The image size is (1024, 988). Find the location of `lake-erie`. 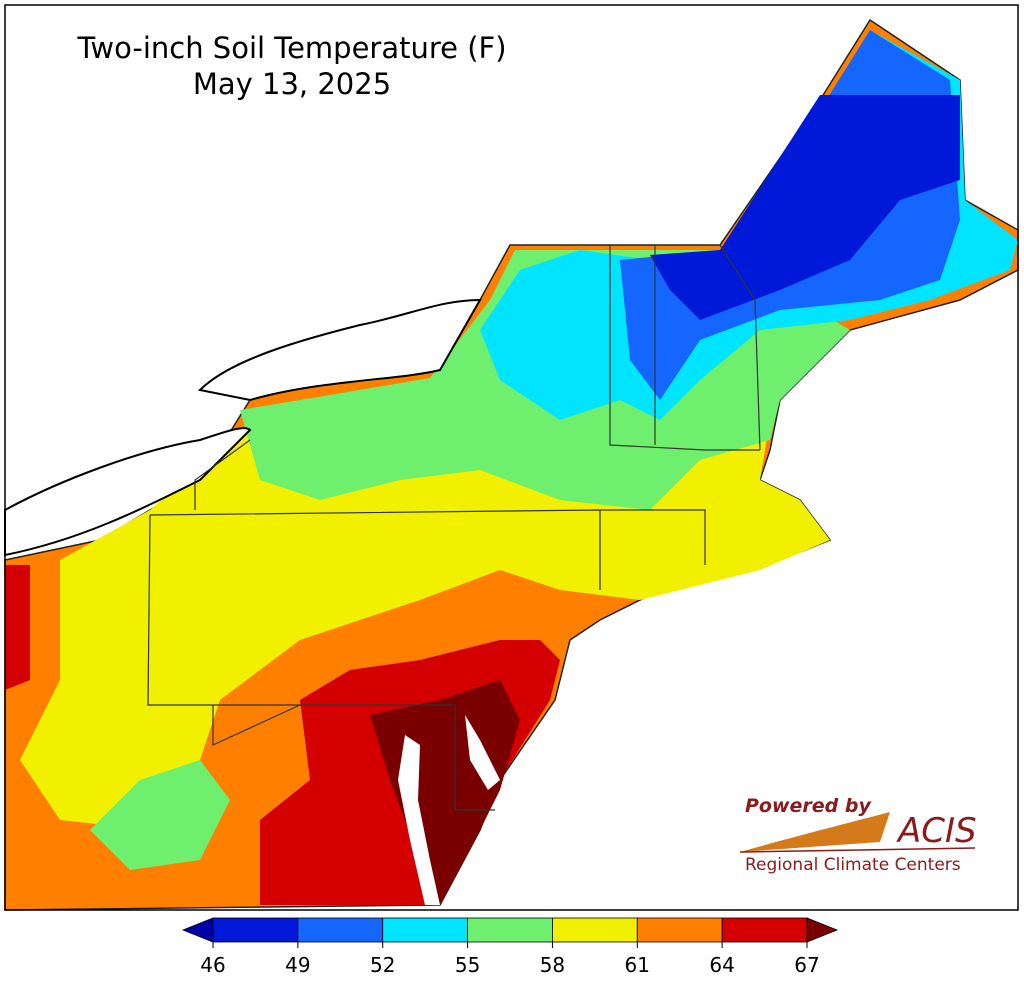

lake-erie is located at coordinates (128, 492).